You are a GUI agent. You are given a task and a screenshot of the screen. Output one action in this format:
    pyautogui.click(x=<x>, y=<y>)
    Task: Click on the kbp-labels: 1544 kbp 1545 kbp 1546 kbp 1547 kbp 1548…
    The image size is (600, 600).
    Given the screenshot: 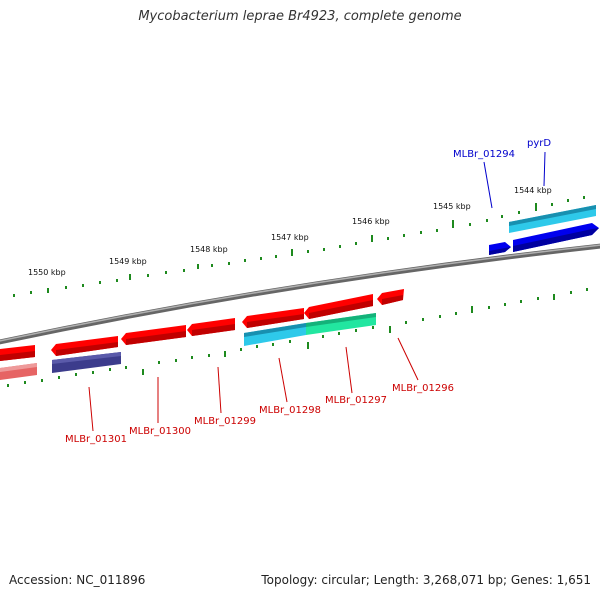 What is the action you would take?
    pyautogui.click(x=290, y=231)
    